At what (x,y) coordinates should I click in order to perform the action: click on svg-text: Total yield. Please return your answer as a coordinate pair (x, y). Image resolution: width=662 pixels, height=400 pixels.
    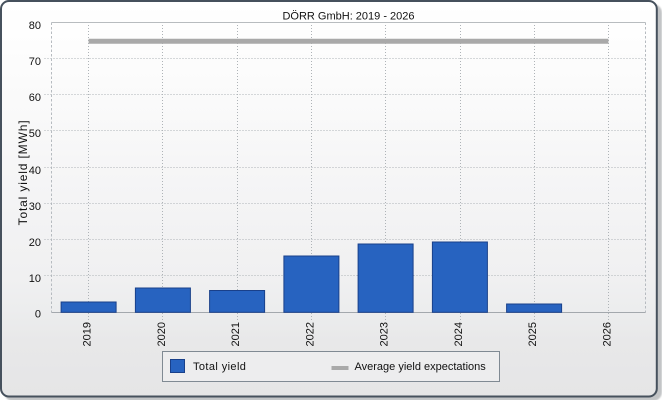
    Looking at the image, I should click on (219, 367).